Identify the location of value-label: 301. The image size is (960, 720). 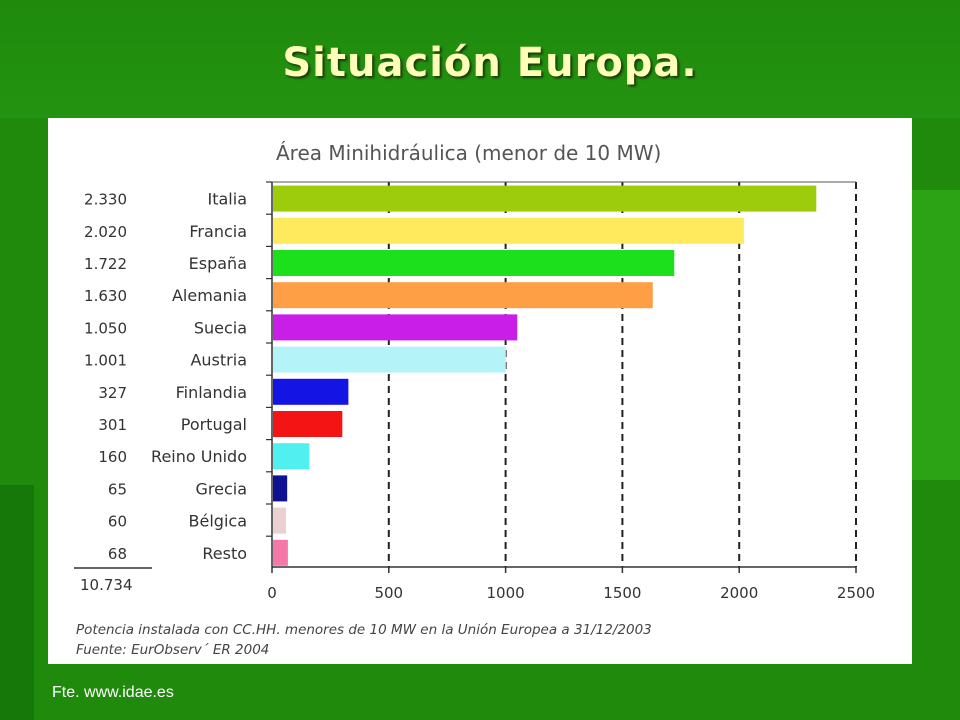
(112, 425).